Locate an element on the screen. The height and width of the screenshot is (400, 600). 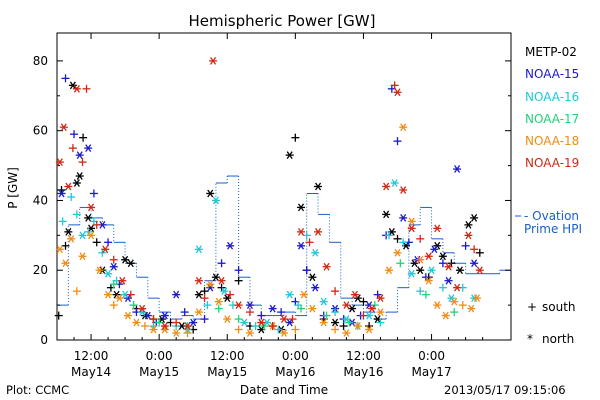
legend-ovation-line1: - Ovation is located at coordinates (551, 216).